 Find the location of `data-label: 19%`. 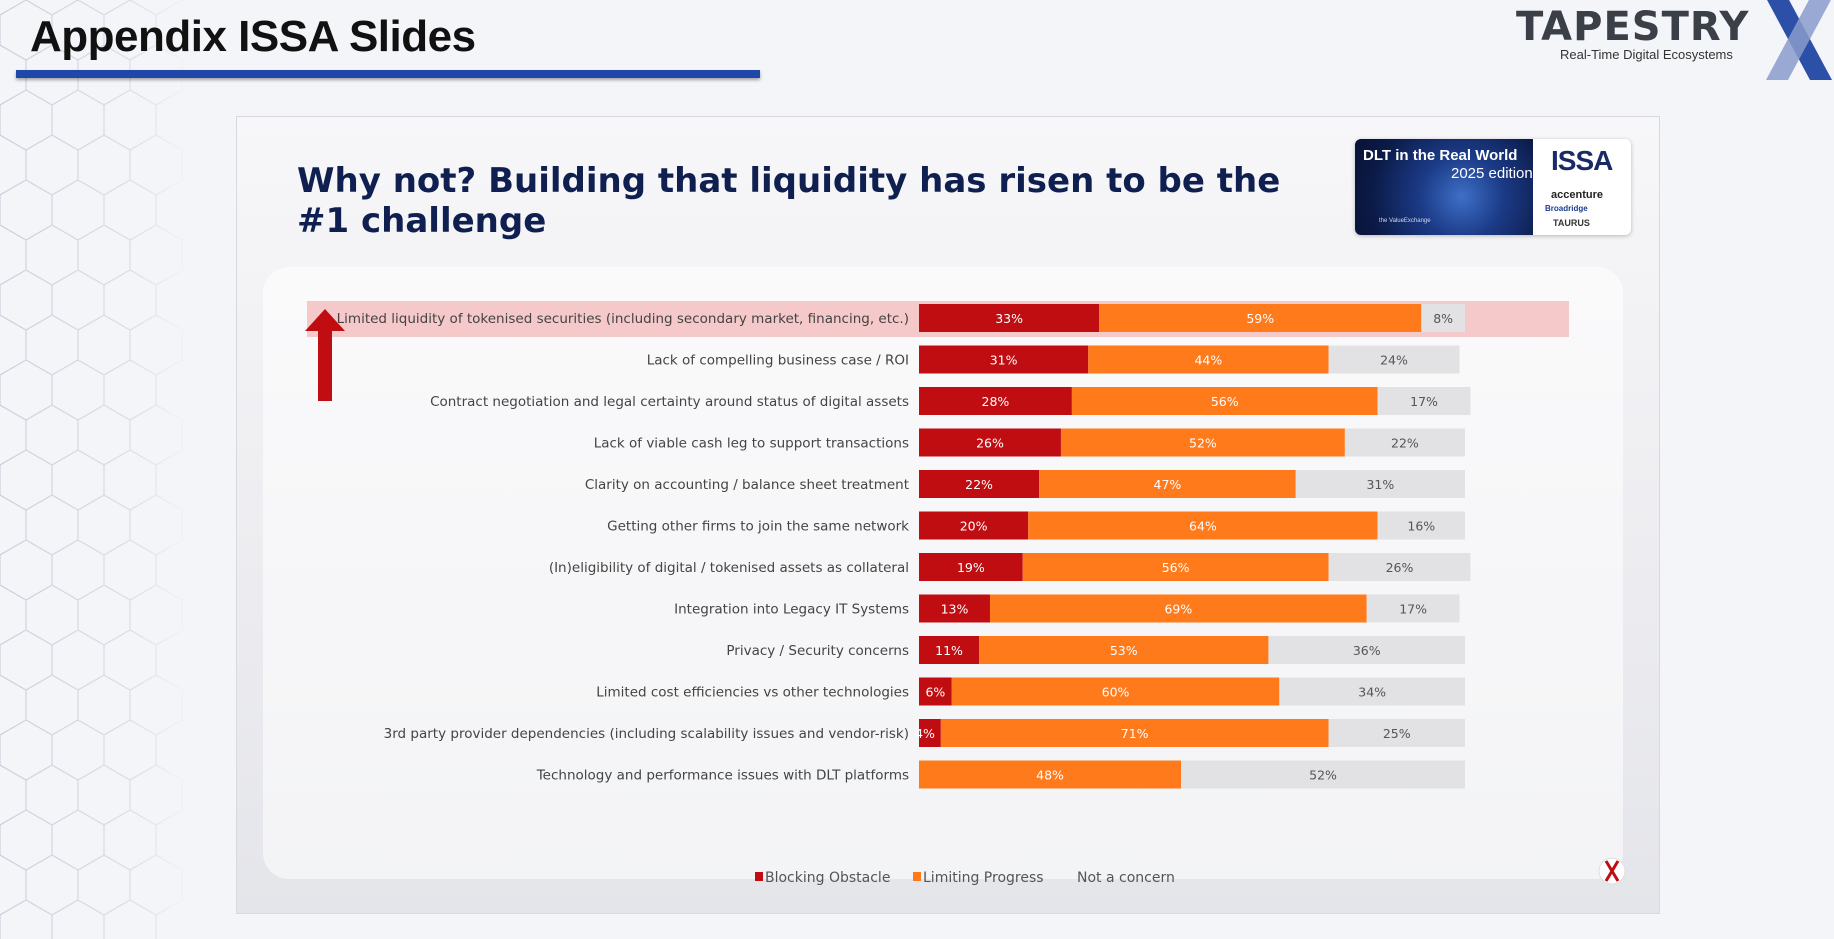

data-label: 19% is located at coordinates (971, 567).